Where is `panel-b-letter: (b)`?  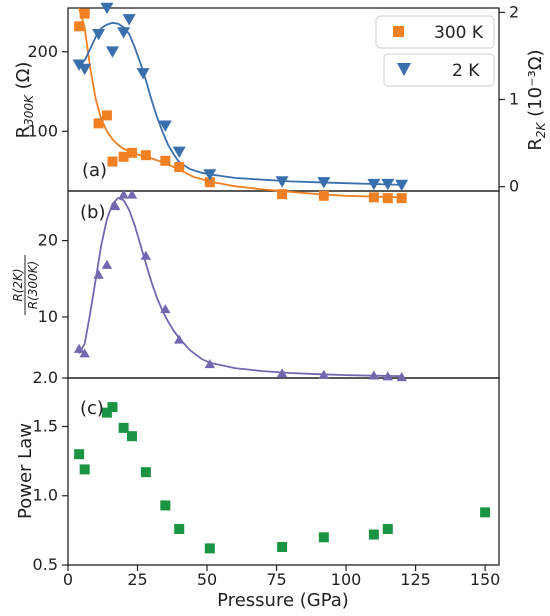
panel-b-letter: (b) is located at coordinates (92, 212).